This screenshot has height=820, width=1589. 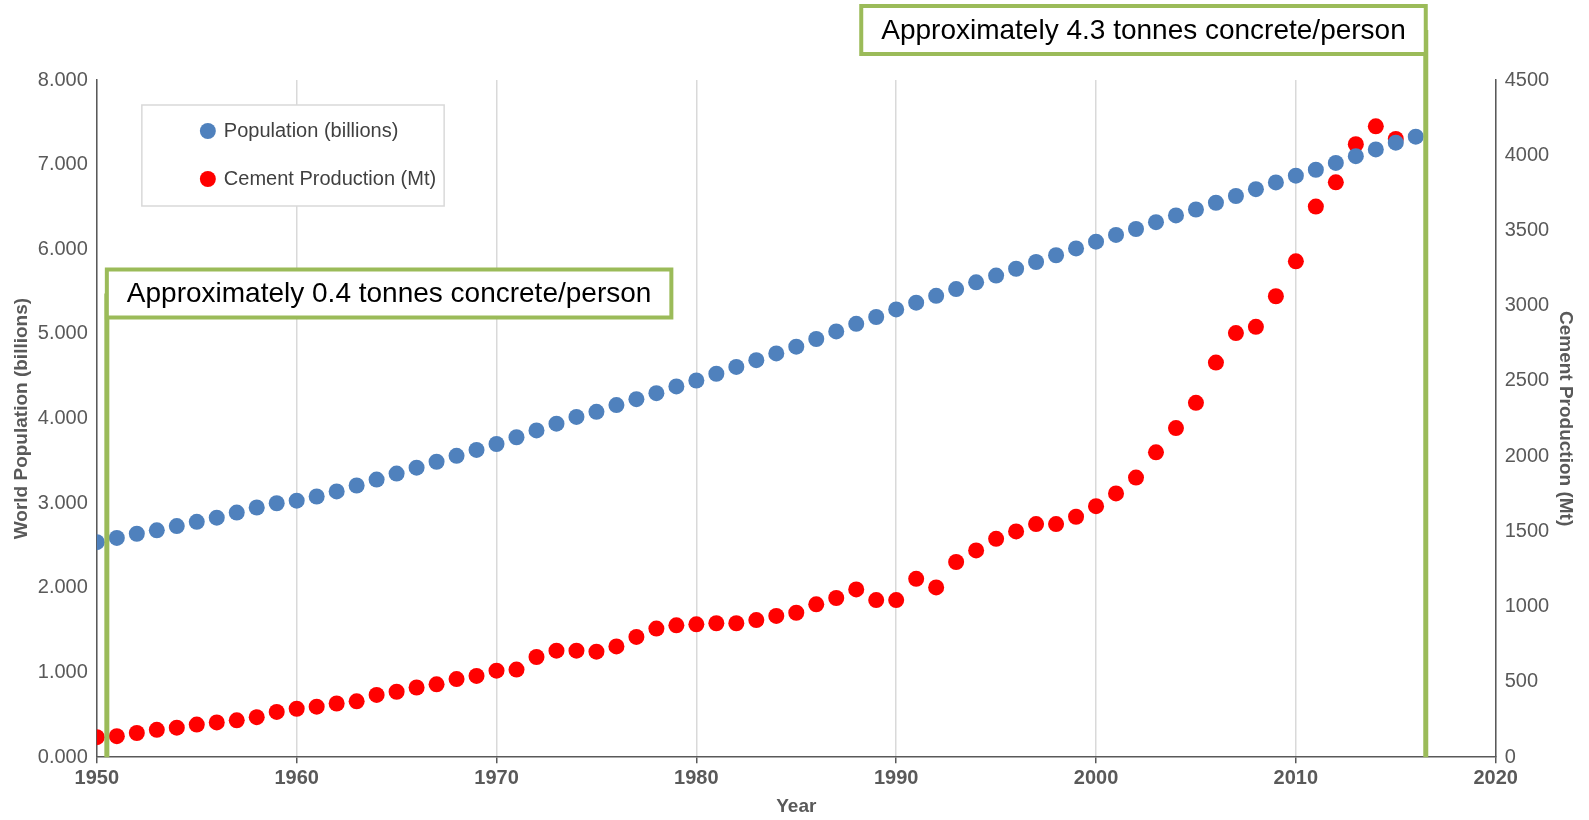 I want to click on y-axis-title: World Population (billions), so click(x=20, y=418).